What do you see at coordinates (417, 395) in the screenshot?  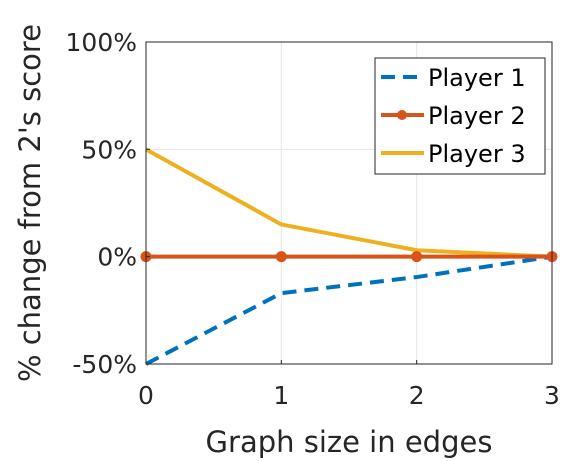 I see `x-tick-label: 2` at bounding box center [417, 395].